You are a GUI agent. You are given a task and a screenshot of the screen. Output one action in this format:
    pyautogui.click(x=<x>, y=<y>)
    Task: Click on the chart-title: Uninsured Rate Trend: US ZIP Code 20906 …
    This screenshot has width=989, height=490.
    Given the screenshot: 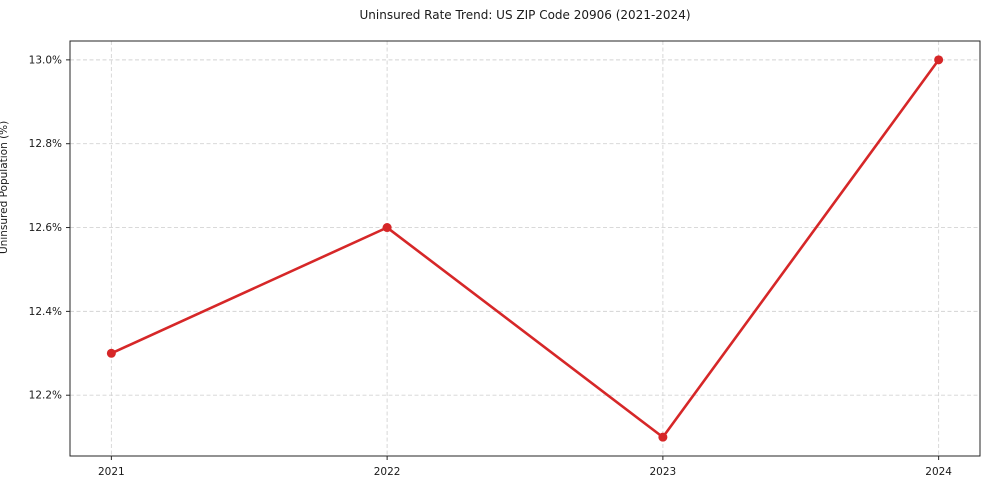 What is the action you would take?
    pyautogui.click(x=525, y=15)
    